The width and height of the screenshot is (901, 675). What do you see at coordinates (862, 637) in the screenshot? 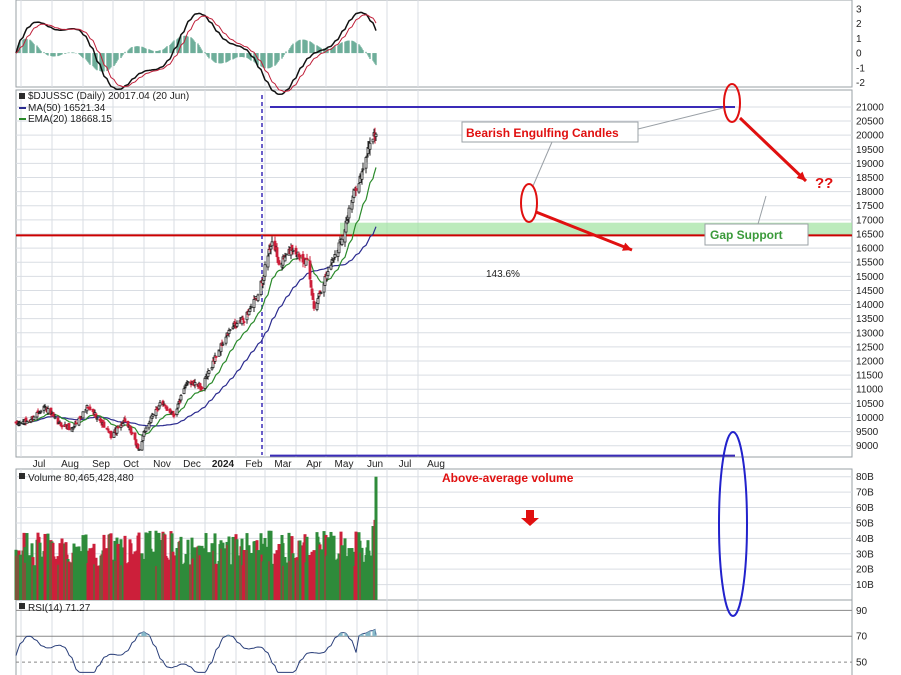
I see `rsi-y-tick-label: 70` at bounding box center [862, 637].